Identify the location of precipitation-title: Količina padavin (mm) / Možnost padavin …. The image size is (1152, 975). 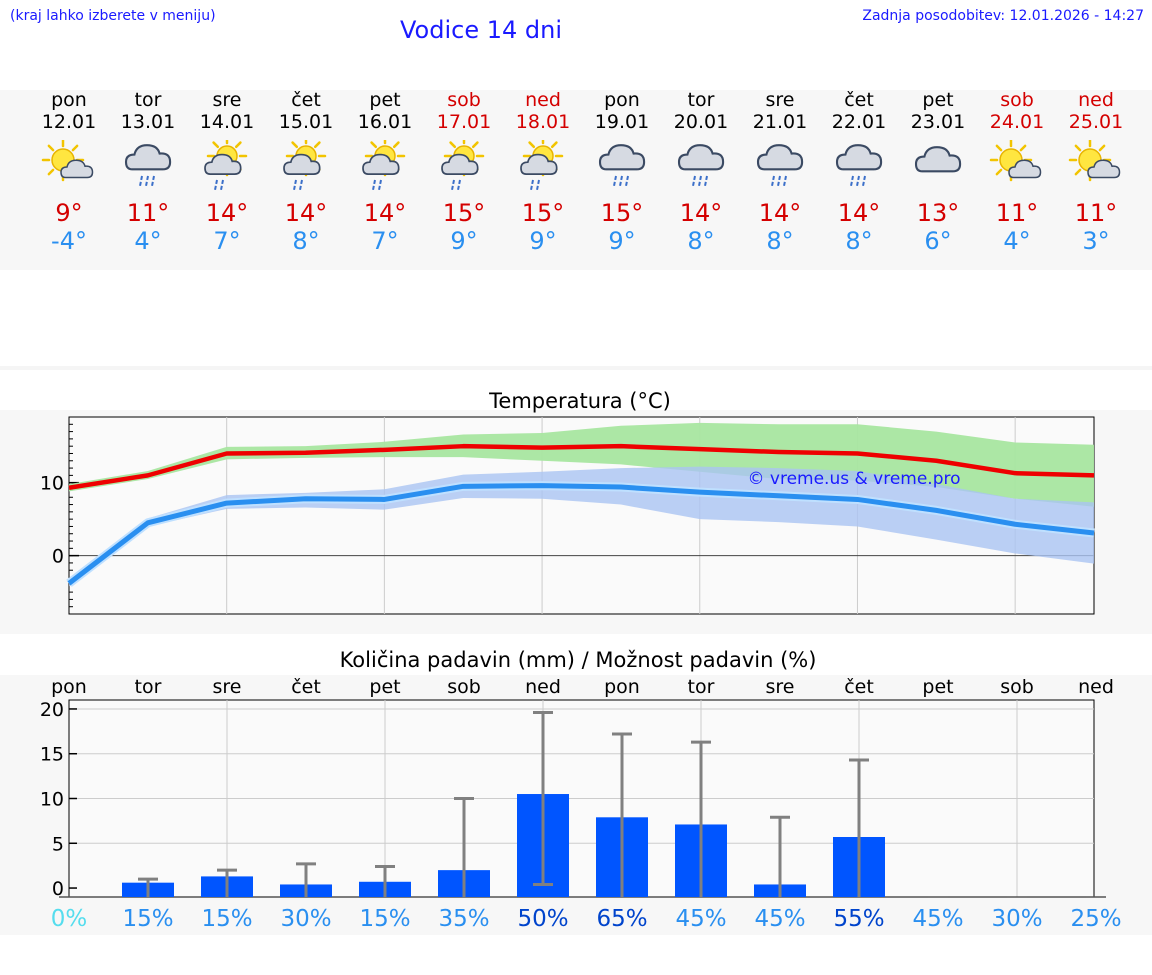
(578, 660).